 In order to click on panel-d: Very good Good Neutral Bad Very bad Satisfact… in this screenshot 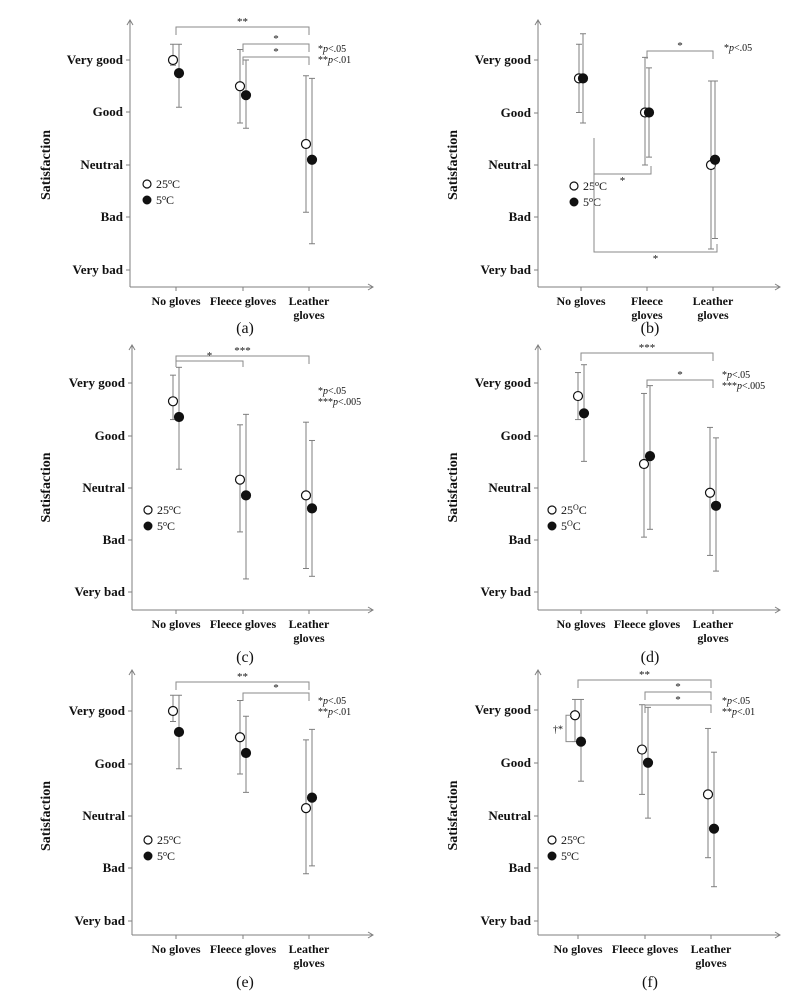, I will do `click(613, 504)`.